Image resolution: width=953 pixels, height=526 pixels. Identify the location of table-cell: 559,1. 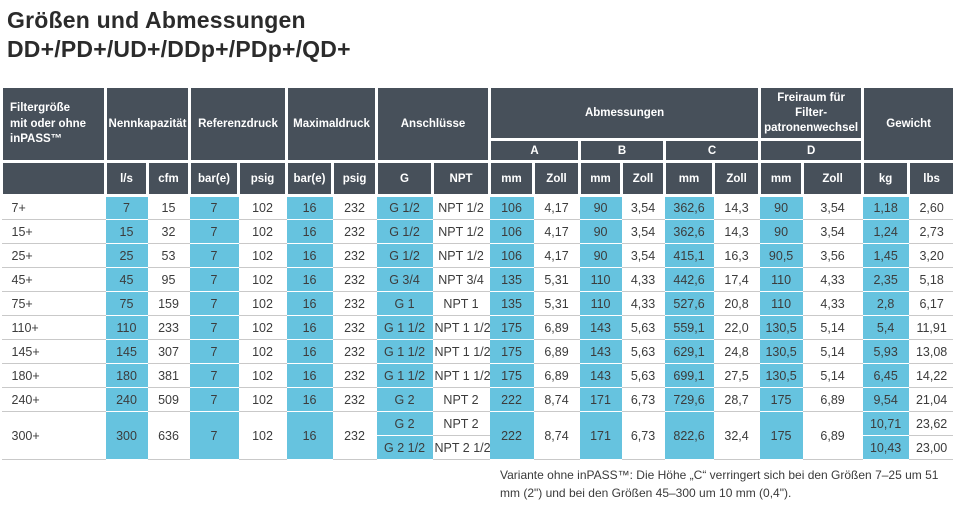
(689, 328).